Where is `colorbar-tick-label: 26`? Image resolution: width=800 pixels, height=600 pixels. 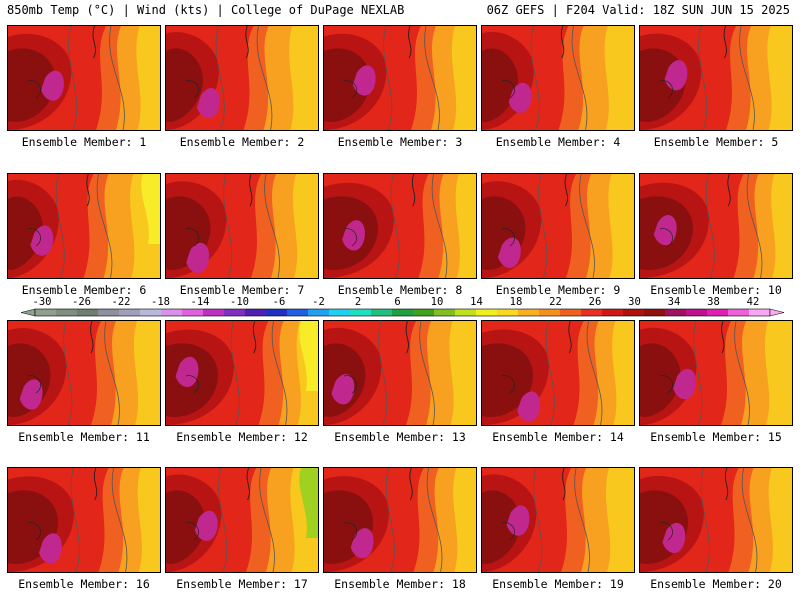
colorbar-tick-label: 26 is located at coordinates (595, 302).